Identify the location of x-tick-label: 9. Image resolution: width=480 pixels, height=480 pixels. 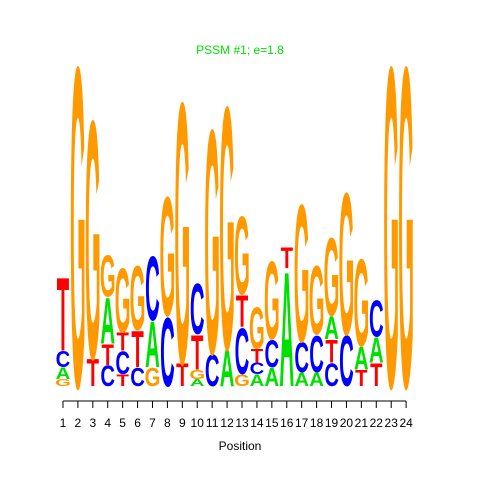
(182, 423).